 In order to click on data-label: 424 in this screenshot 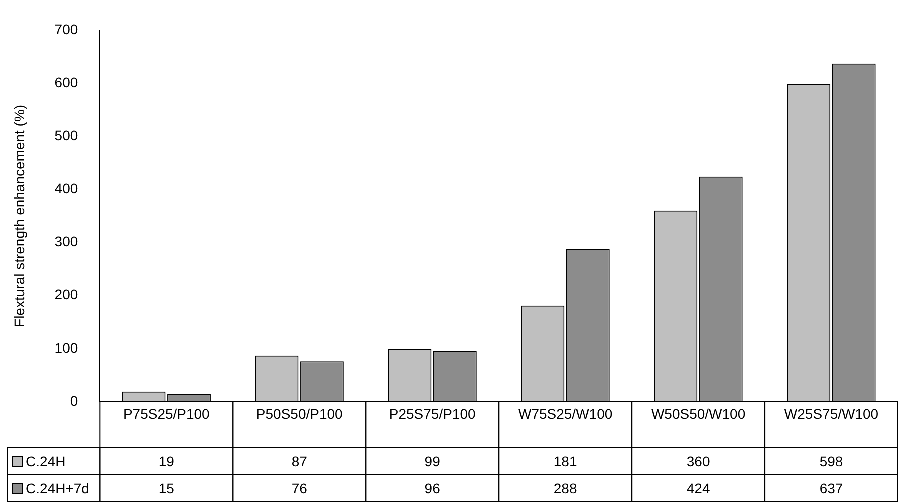, I will do `click(698, 488)`.